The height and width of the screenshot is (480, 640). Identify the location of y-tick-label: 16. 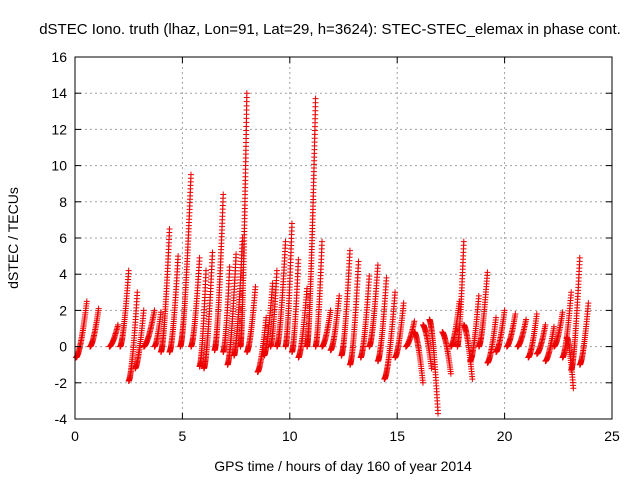
(59, 57).